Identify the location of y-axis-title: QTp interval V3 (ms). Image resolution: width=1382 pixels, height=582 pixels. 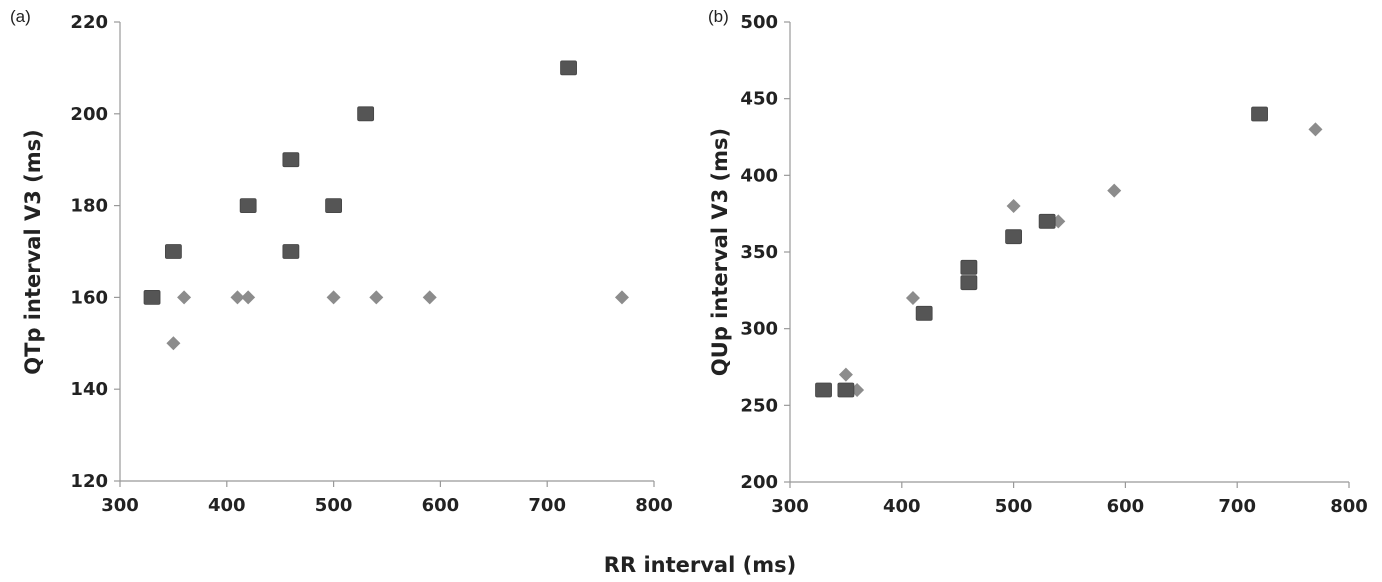
(33, 251).